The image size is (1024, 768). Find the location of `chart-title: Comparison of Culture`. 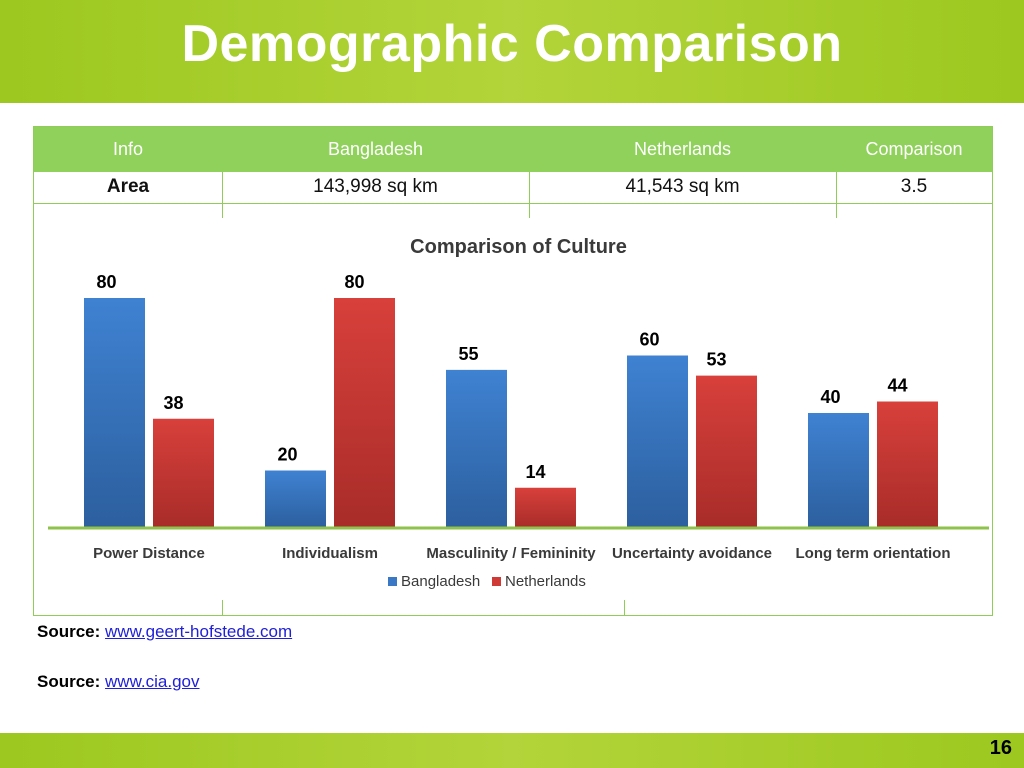

chart-title: Comparison of Culture is located at coordinates (518, 247).